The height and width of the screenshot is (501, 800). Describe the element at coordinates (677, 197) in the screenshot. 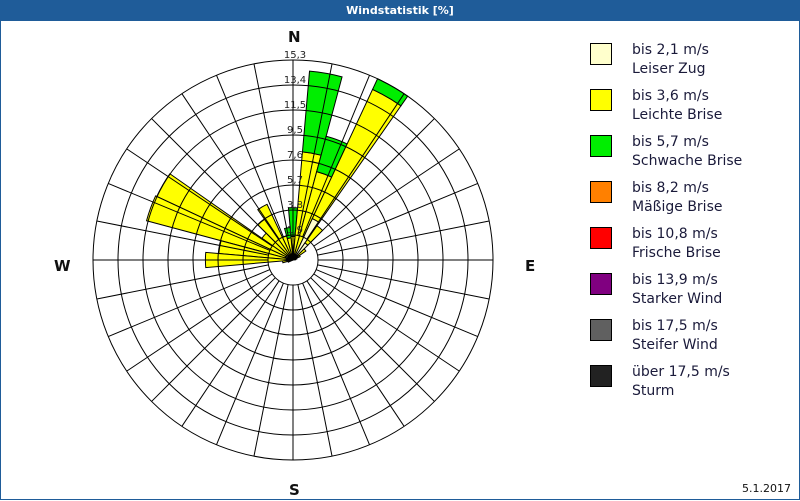

I see `legend-label: bis 8,2 m/s Mäßige Brise` at that location.